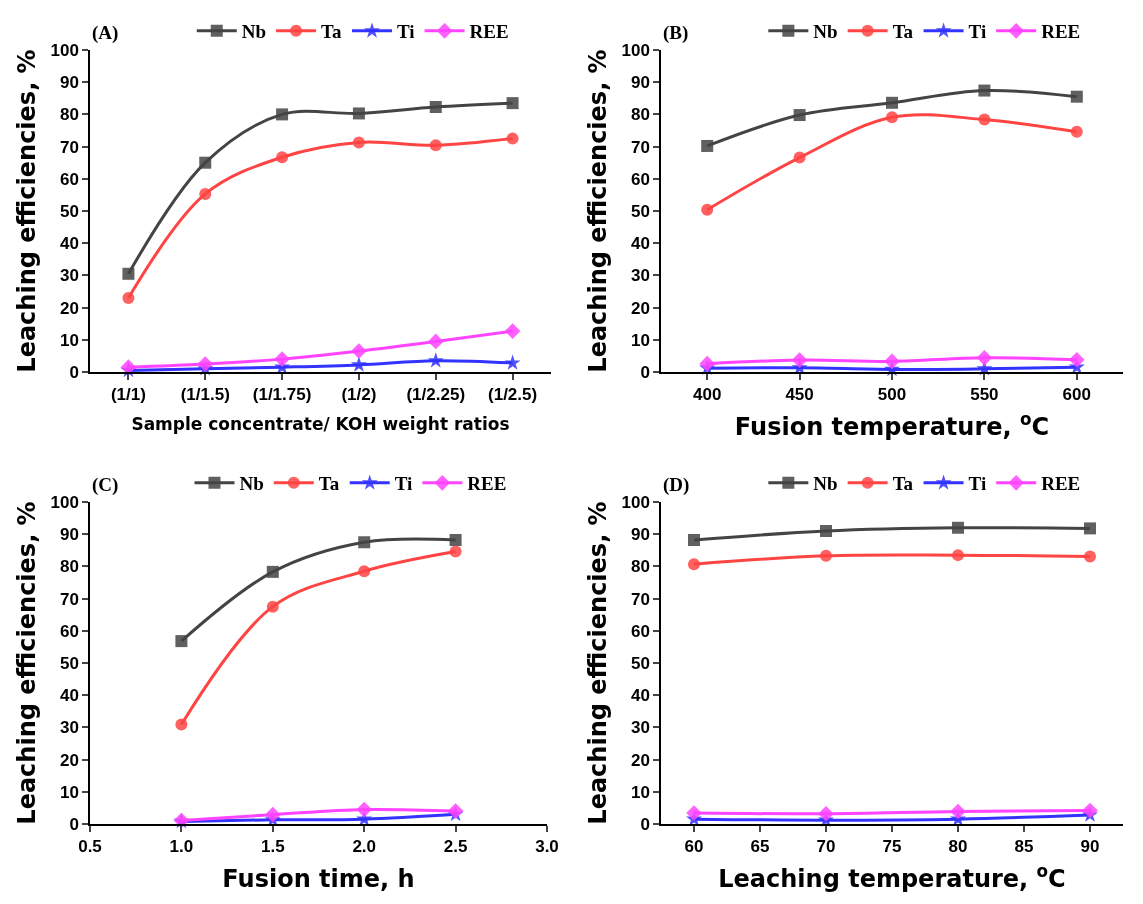 The image size is (1143, 904). What do you see at coordinates (892, 847) in the screenshot?
I see `x-tick-label: 75` at bounding box center [892, 847].